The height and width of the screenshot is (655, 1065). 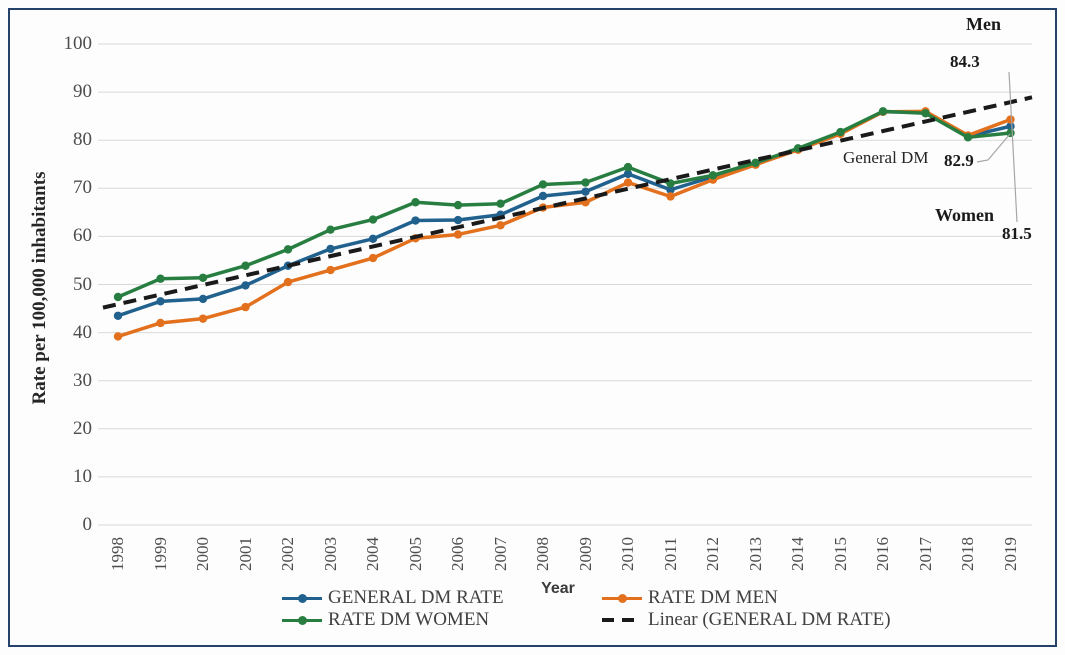 I want to click on x-tick-label: 2015, so click(x=840, y=554).